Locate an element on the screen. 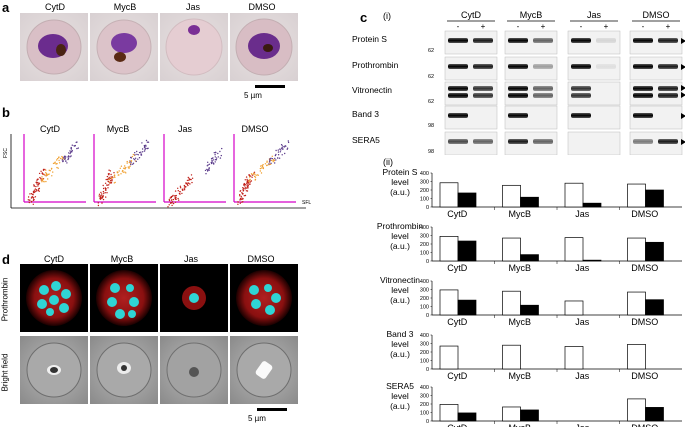 This screenshot has height=427, width=685. blot-header-mycb: MycB is located at coordinates (531, 15).